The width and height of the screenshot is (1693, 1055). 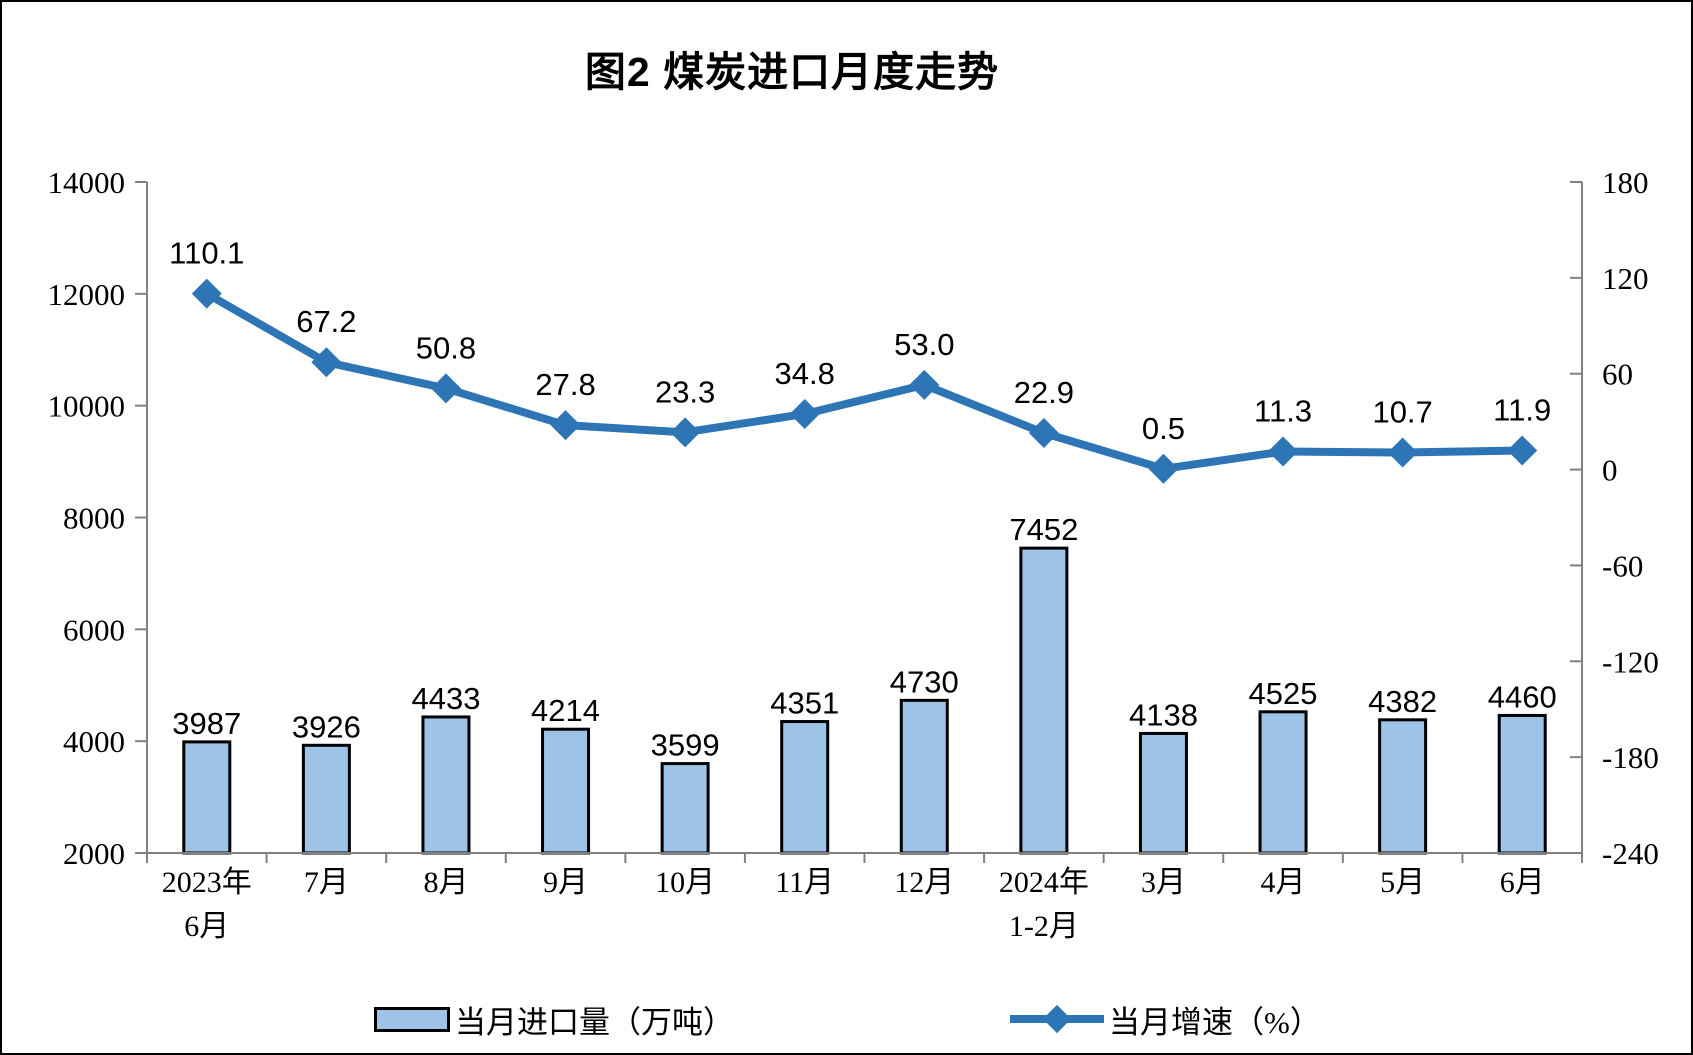 I want to click on chart-title: 图2 煤炭进口月度走势, so click(x=792, y=72).